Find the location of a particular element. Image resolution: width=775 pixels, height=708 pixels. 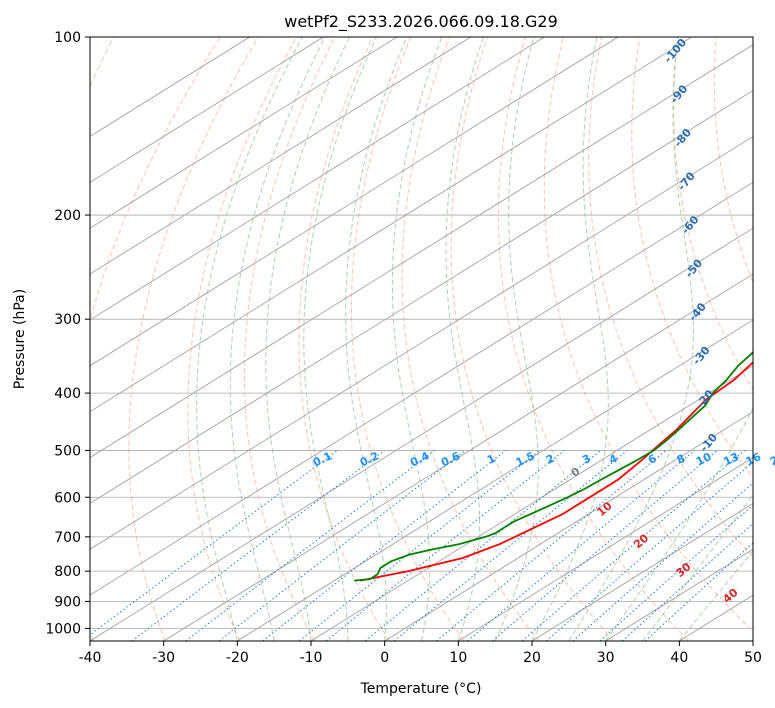

x-tick-label: 40 is located at coordinates (679, 658).